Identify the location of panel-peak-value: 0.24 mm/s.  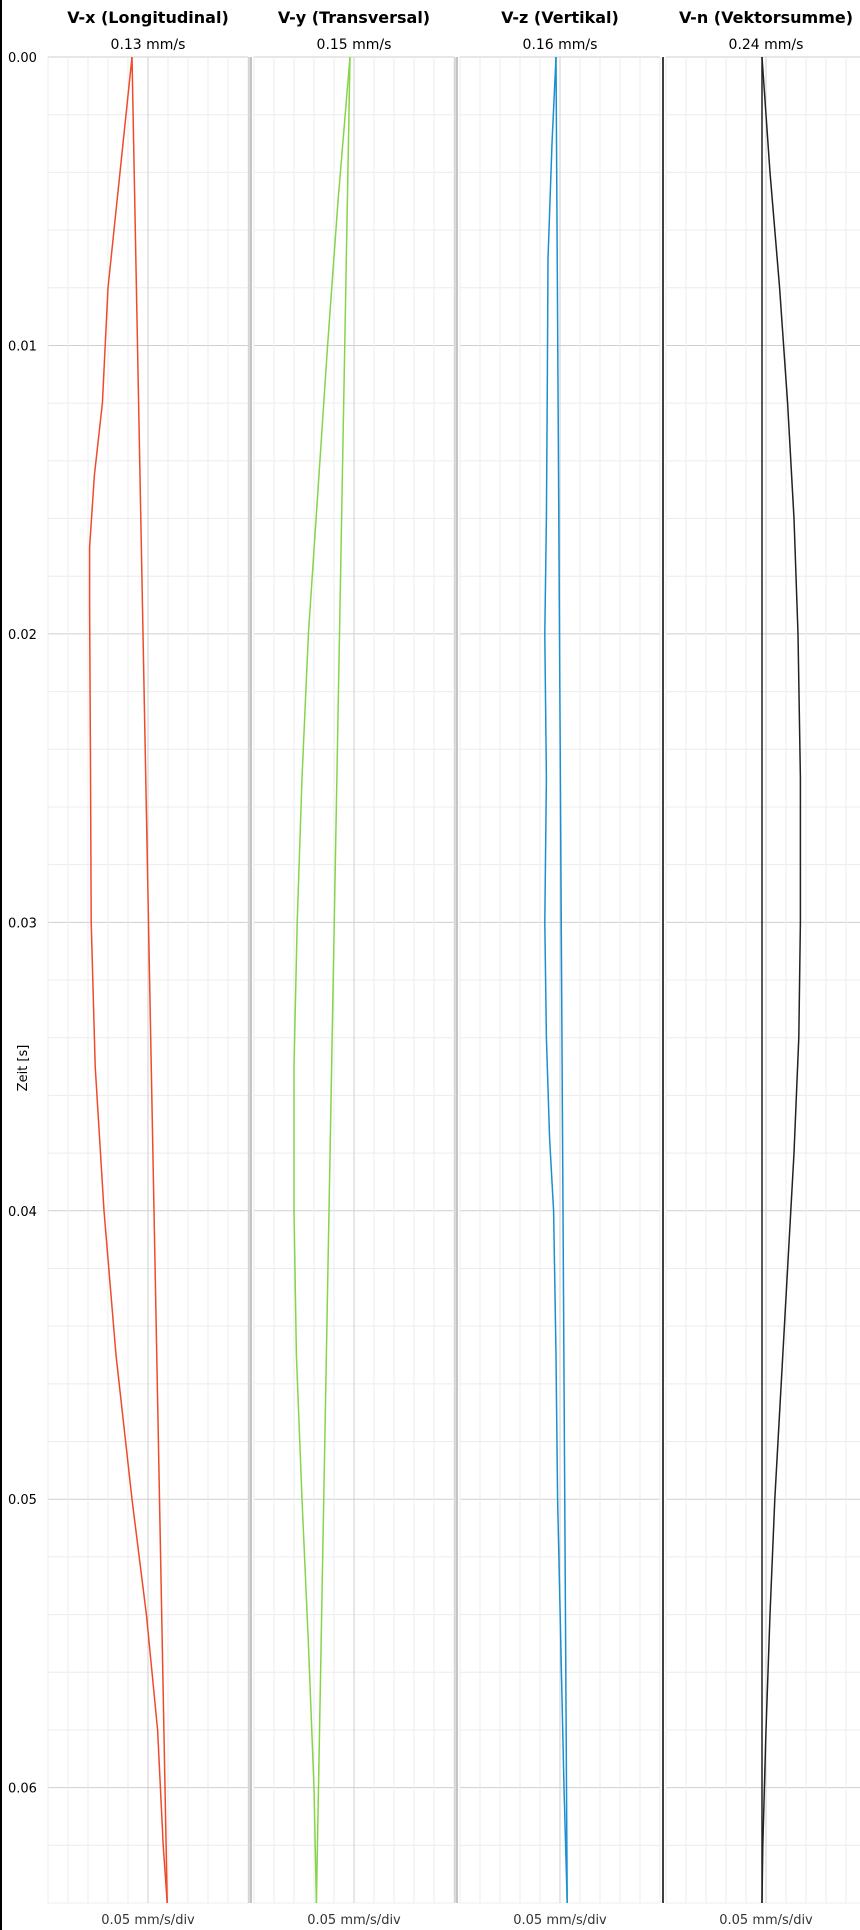
(766, 45).